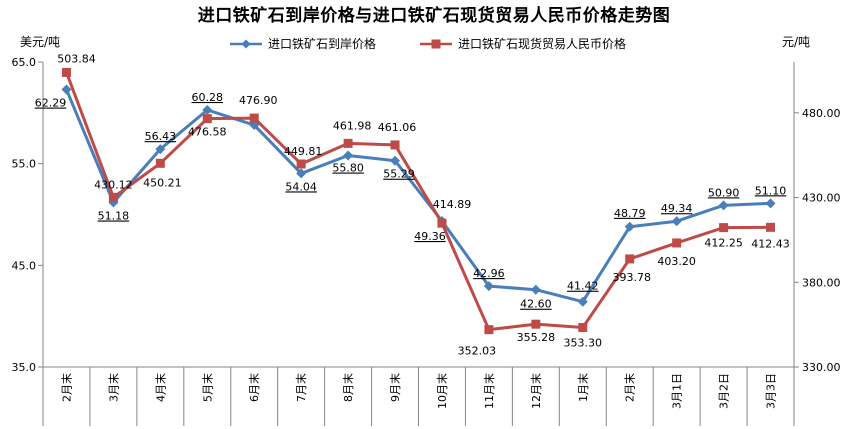 The image size is (868, 429). I want to click on data-label-rmb: 353.30, so click(583, 343).